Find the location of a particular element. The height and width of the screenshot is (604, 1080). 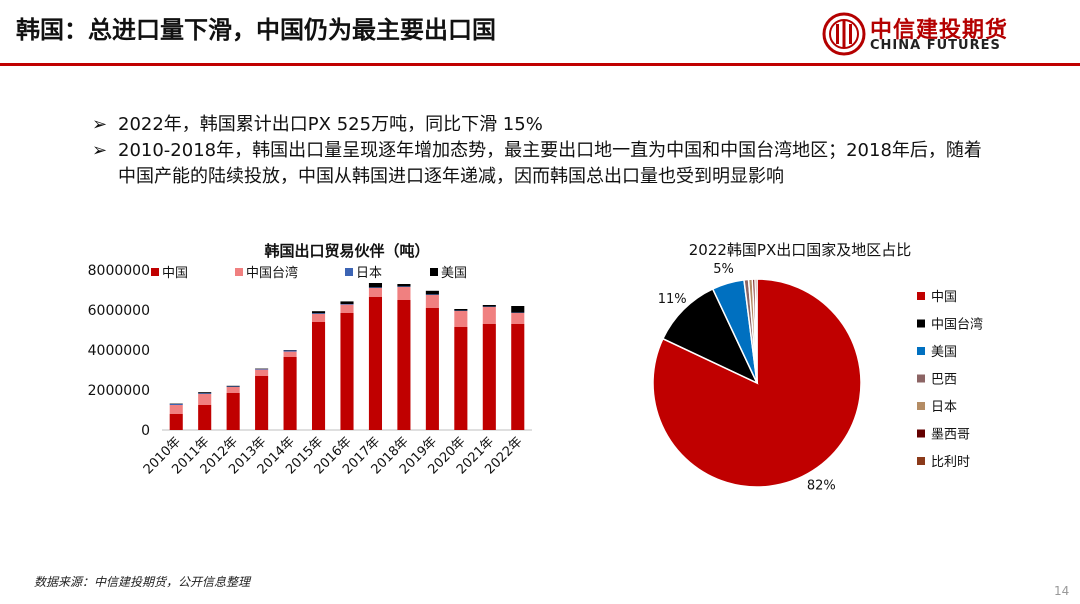

legend-label: 巴西 is located at coordinates (944, 380).